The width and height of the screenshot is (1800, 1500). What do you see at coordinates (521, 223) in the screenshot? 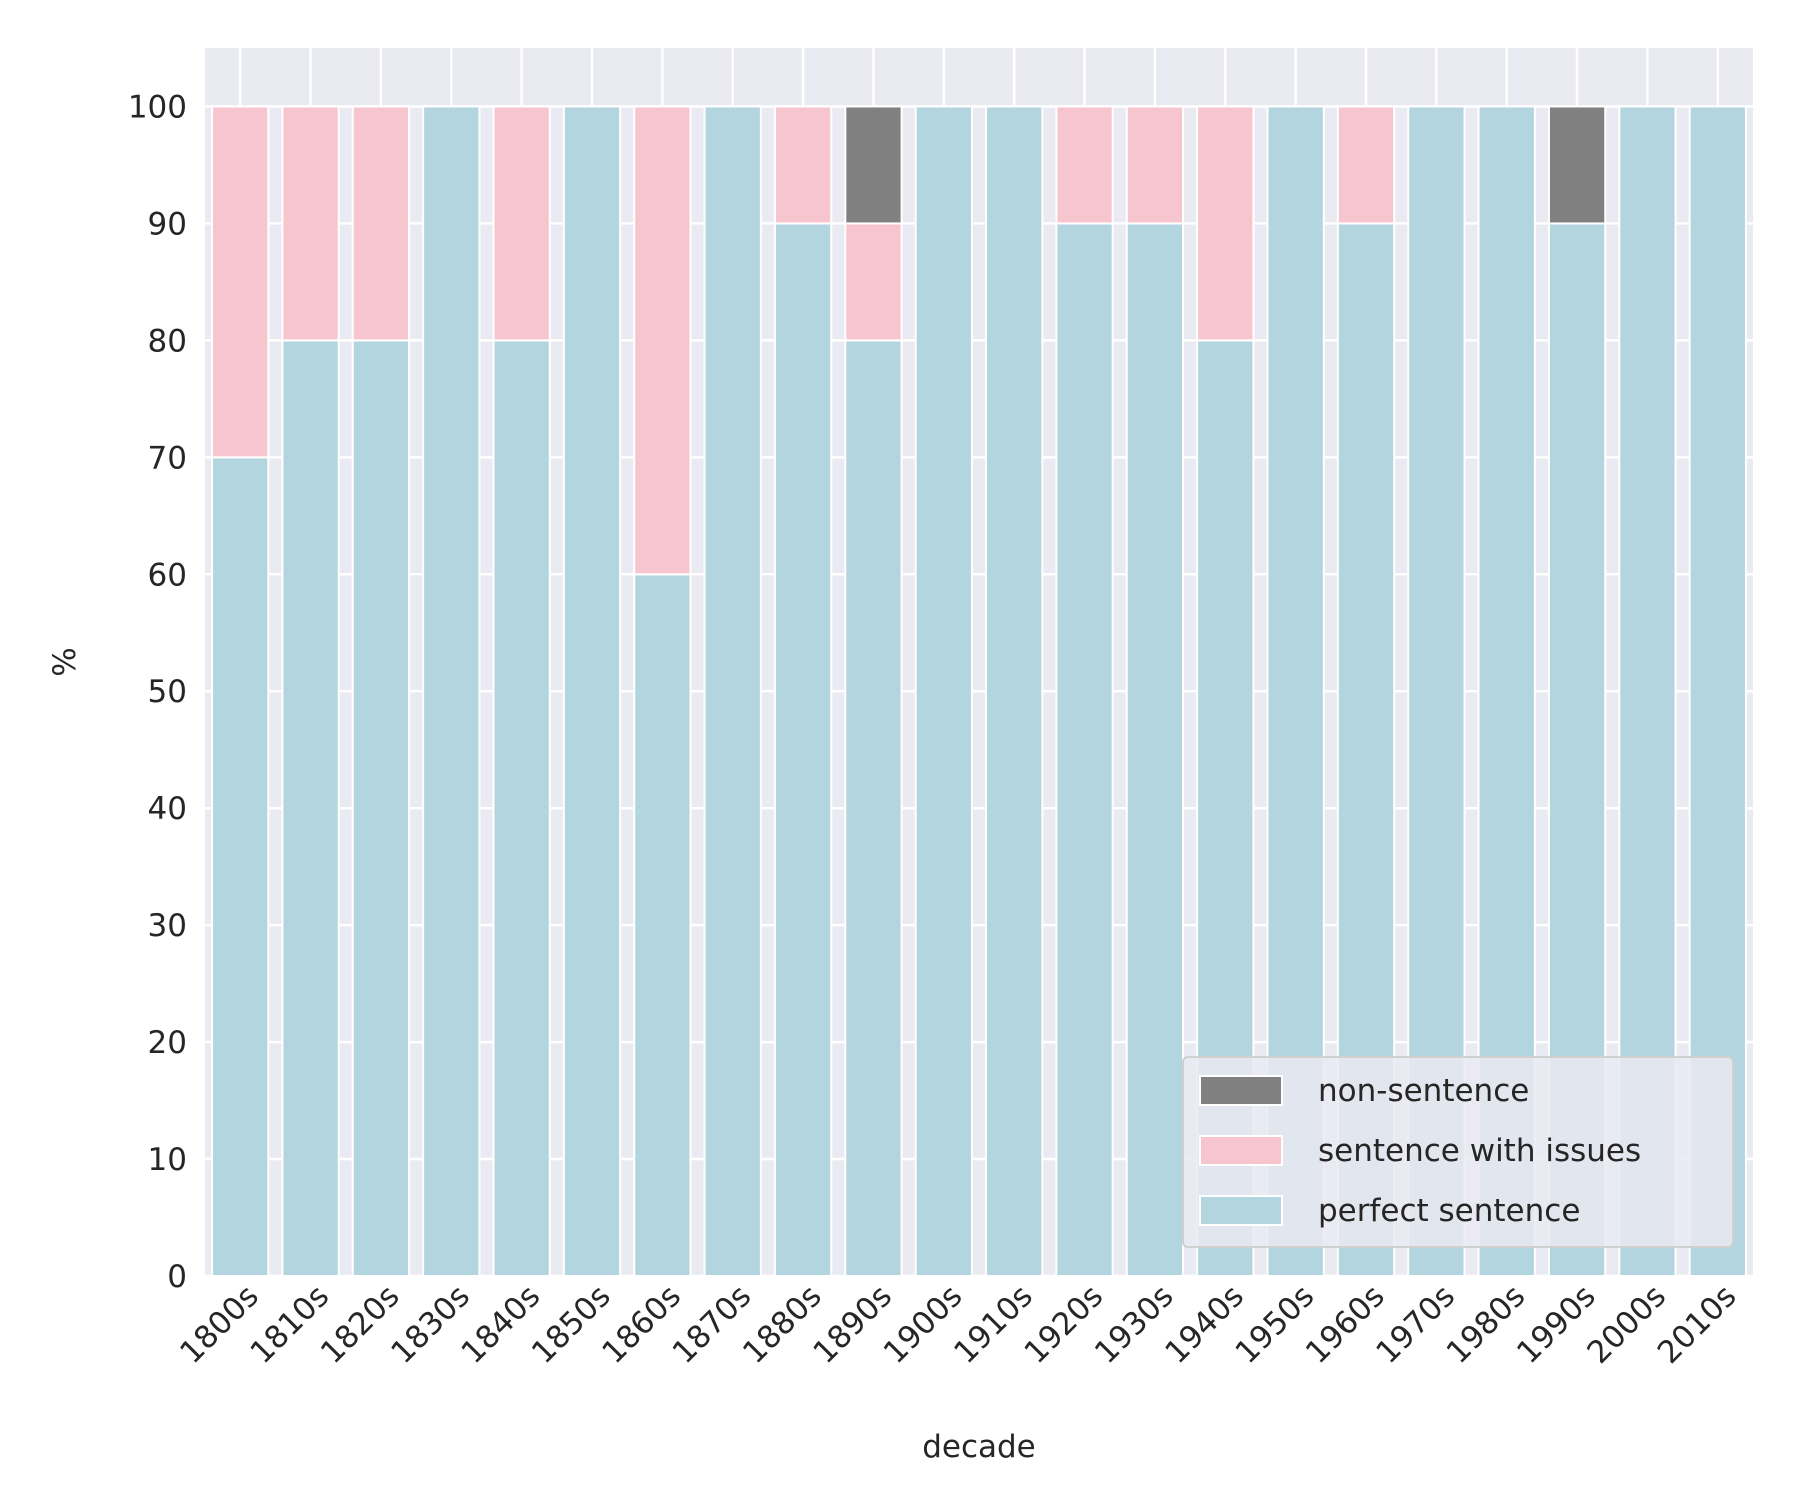
I see `bar-sentence-with-issues-1840s` at bounding box center [521, 223].